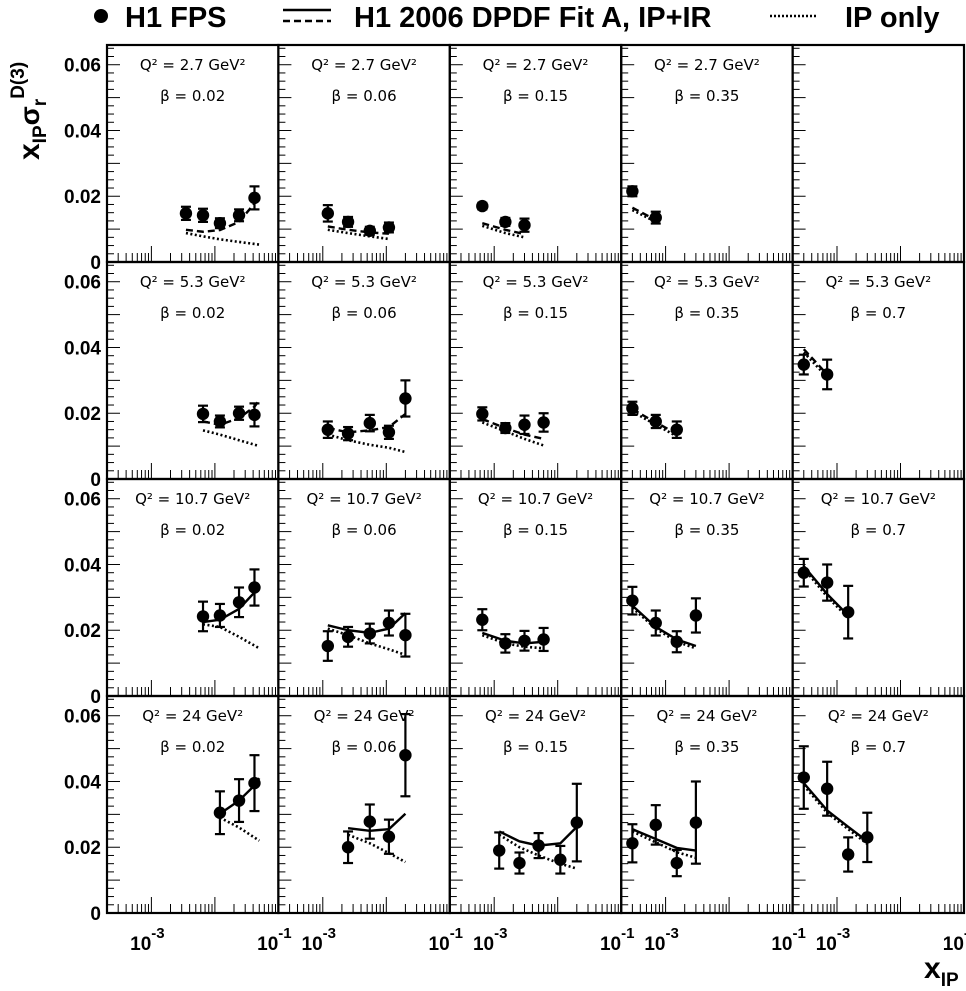 Image resolution: width=966 pixels, height=991 pixels. I want to click on panel-beta-label: β = 0.35, so click(706, 96).